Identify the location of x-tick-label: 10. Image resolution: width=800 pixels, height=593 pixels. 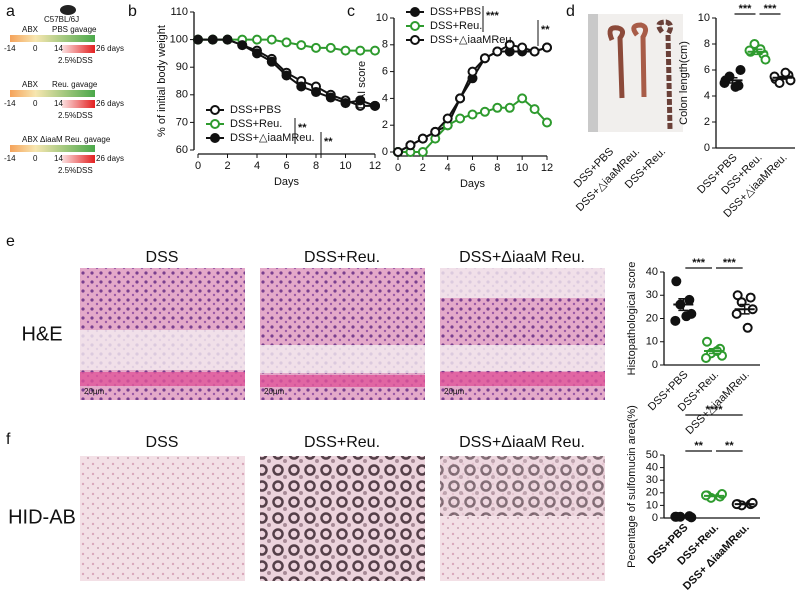
(522, 168).